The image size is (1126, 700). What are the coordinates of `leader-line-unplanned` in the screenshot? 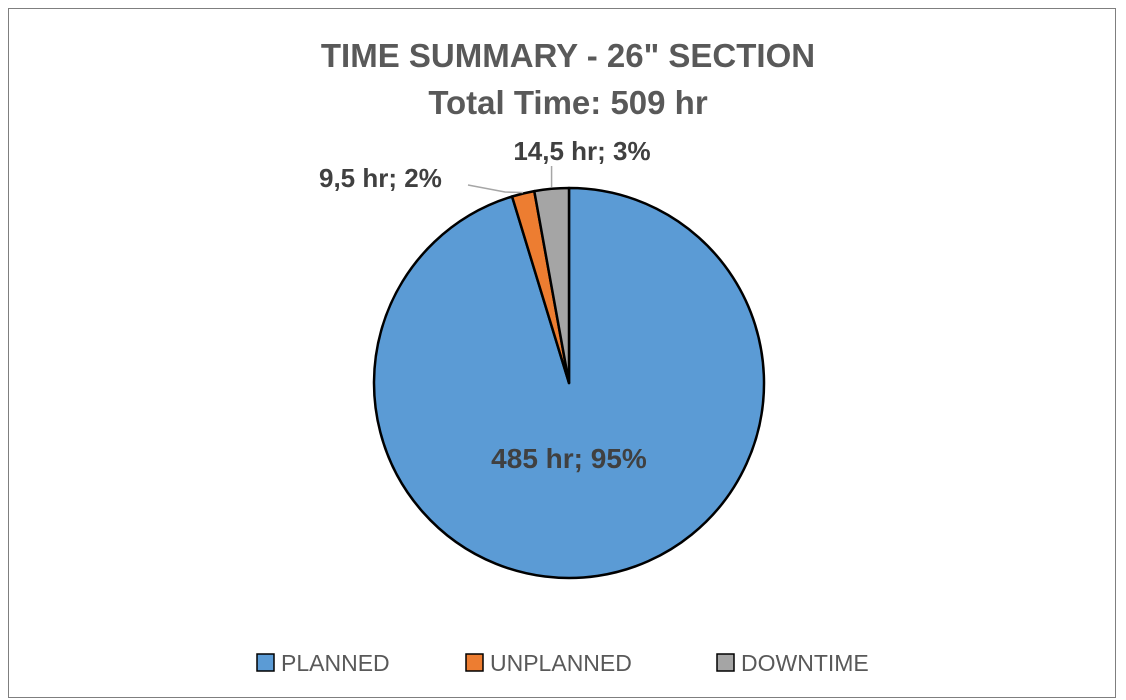 It's located at (495, 189).